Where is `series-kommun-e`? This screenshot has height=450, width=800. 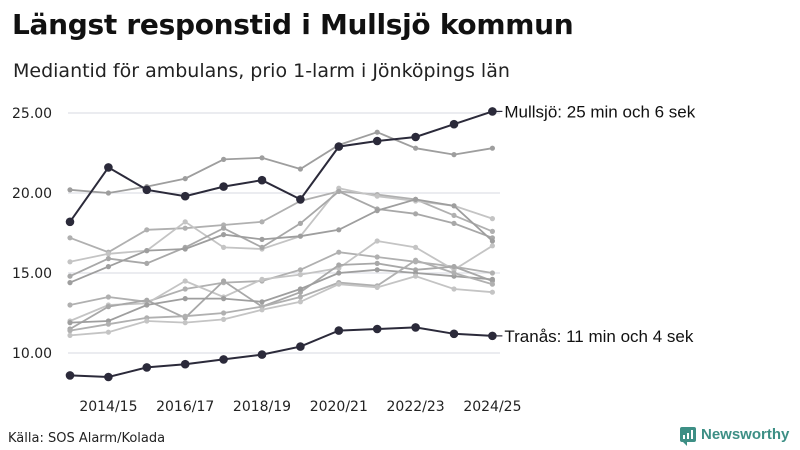
series-kommun-e is located at coordinates (281, 241).